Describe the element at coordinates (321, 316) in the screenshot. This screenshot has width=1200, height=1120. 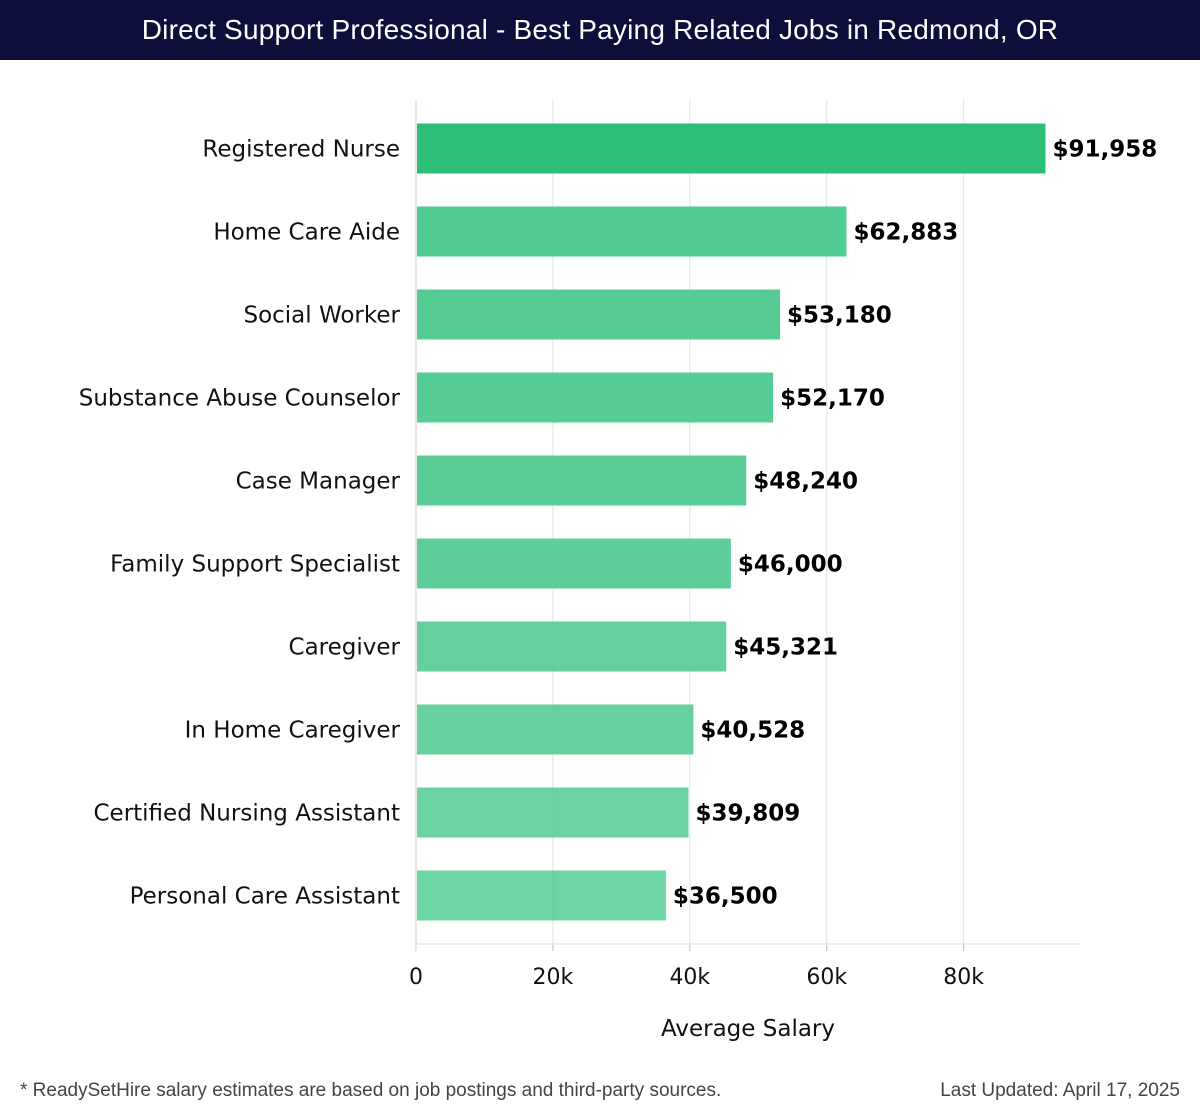
I see `category-label: Social Worker` at that location.